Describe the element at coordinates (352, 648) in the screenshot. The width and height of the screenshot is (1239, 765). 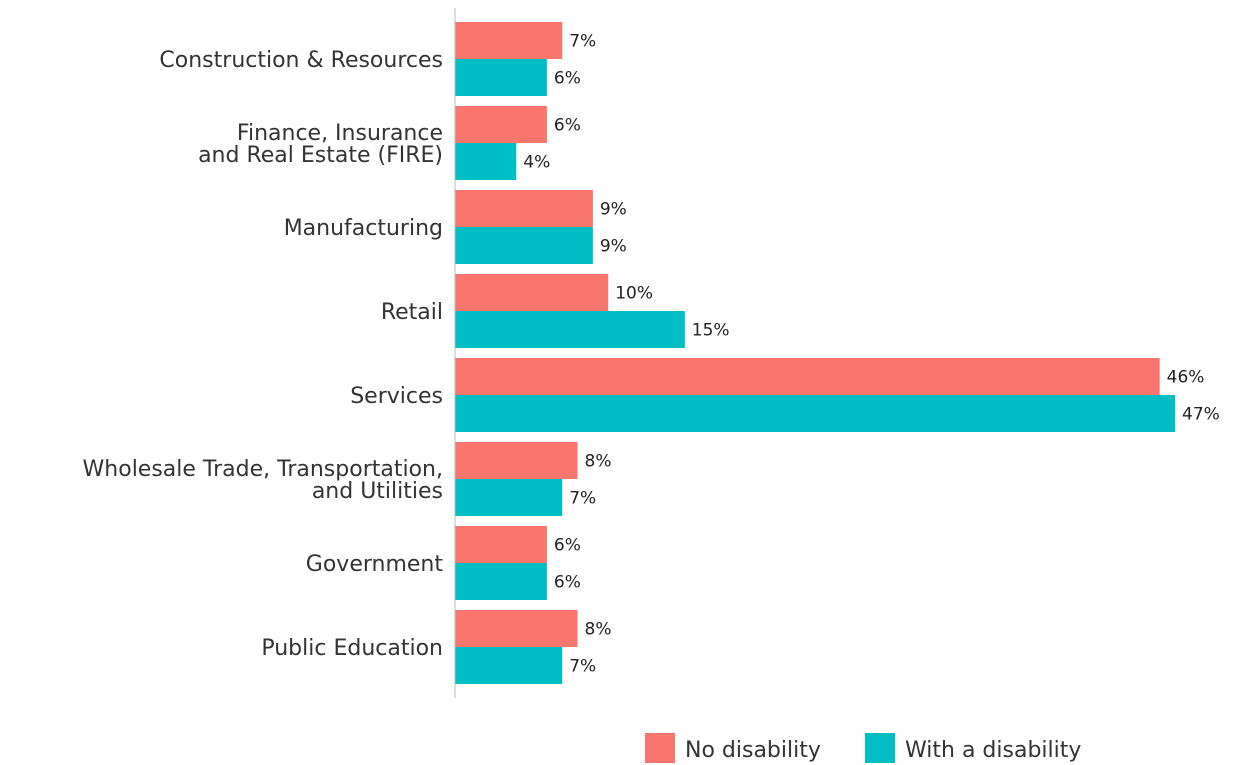
I see `category-label: Public Education` at that location.